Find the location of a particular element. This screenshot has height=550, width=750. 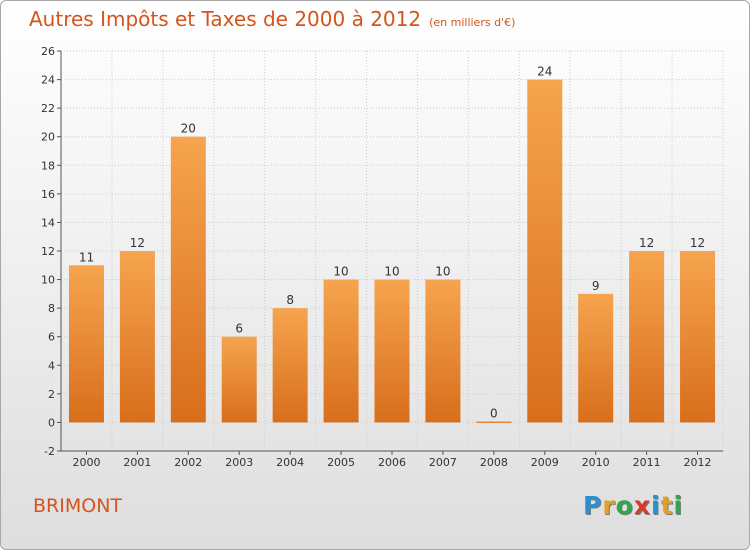

y-tick-label: 18 is located at coordinates (48, 165).